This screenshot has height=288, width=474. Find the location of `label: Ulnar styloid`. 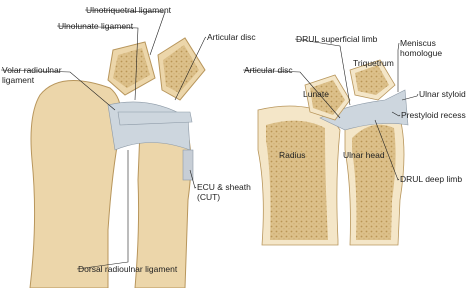

label: Ulnar styloid is located at coordinates (442, 94).